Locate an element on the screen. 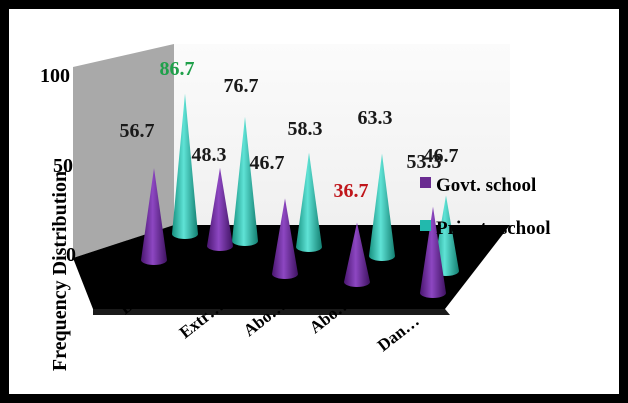 This screenshot has width=628, height=403. data-label: 86.7 is located at coordinates (177, 69).